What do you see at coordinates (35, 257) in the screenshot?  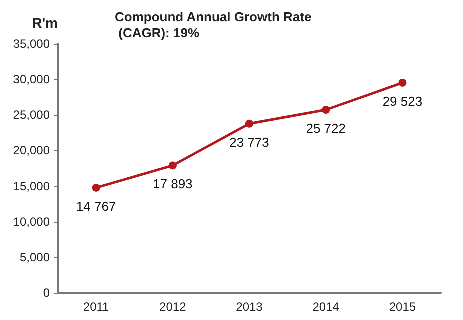 I see `y-tick-label: 5,000` at bounding box center [35, 257].